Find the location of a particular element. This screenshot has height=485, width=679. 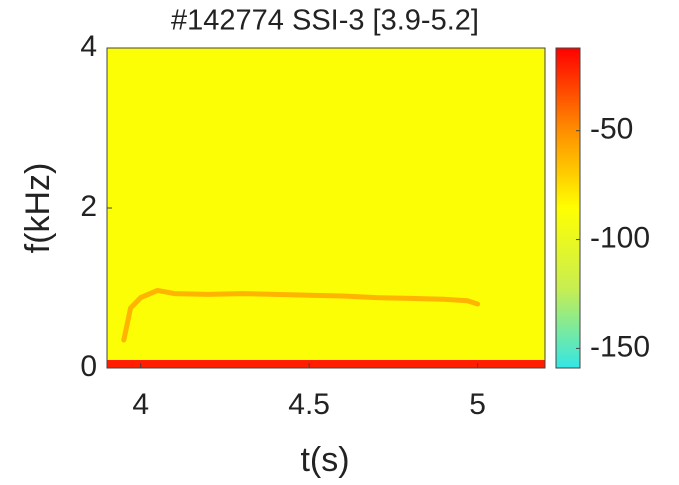

chart-title: #142774 SSI-3 [3.9-5.2] is located at coordinates (325, 21).